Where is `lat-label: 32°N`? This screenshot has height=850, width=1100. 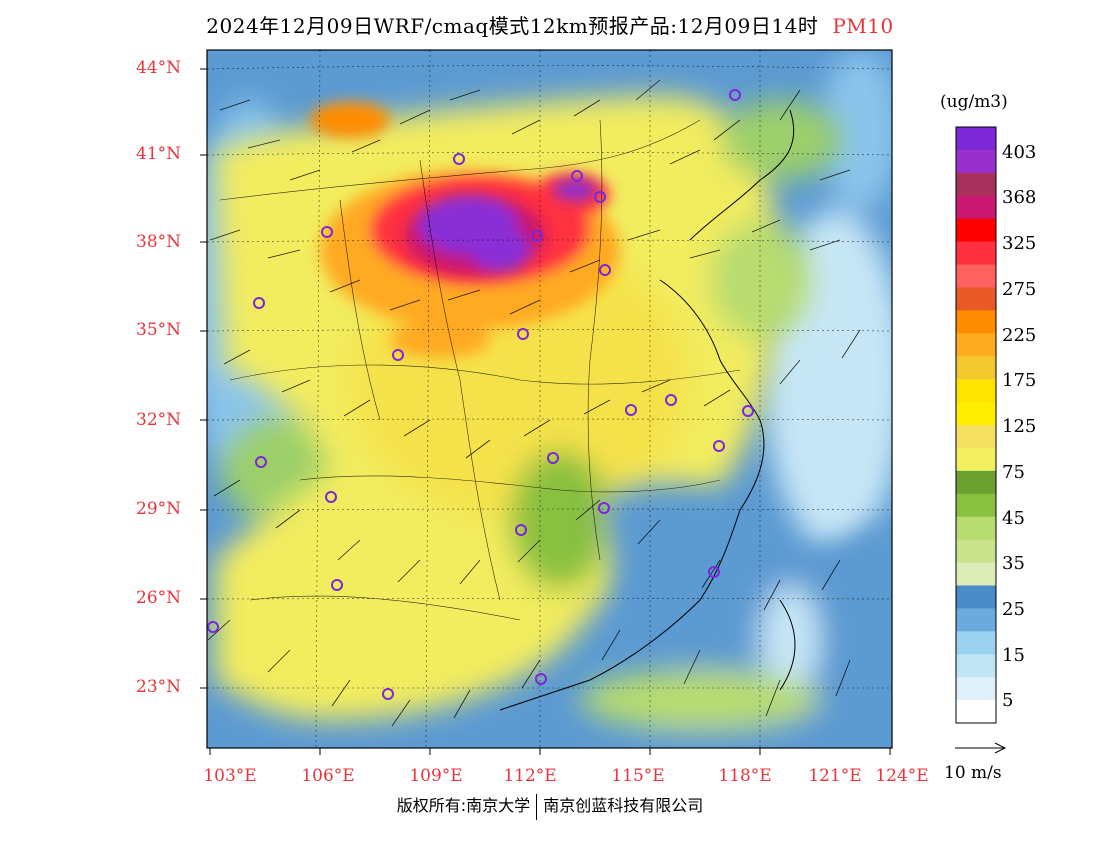
lat-label: 32°N is located at coordinates (159, 420).